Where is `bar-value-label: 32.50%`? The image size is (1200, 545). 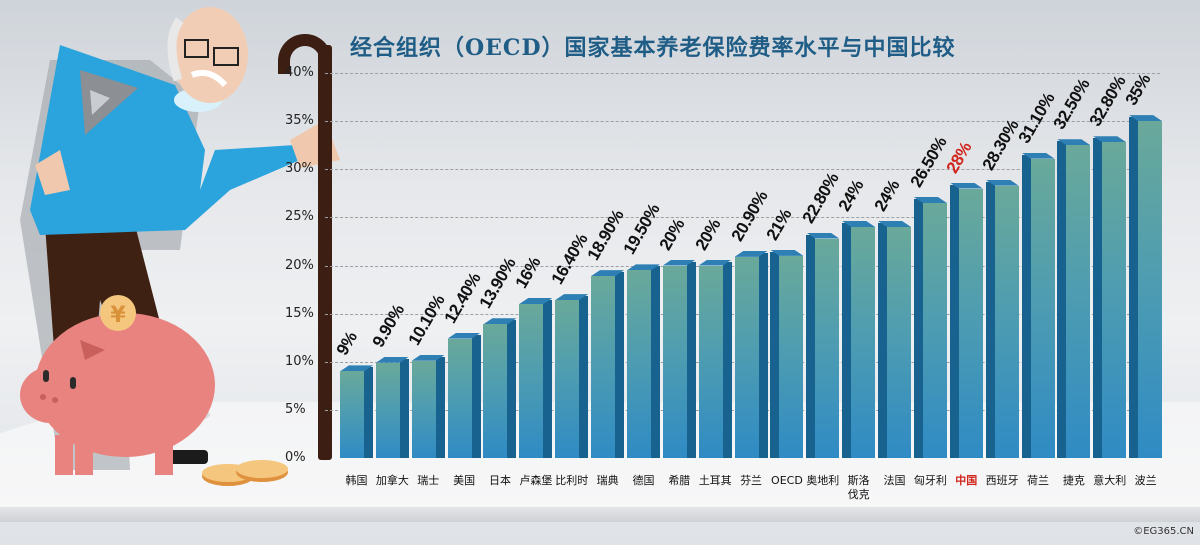
bar-value-label: 32.50% is located at coordinates (1072, 104).